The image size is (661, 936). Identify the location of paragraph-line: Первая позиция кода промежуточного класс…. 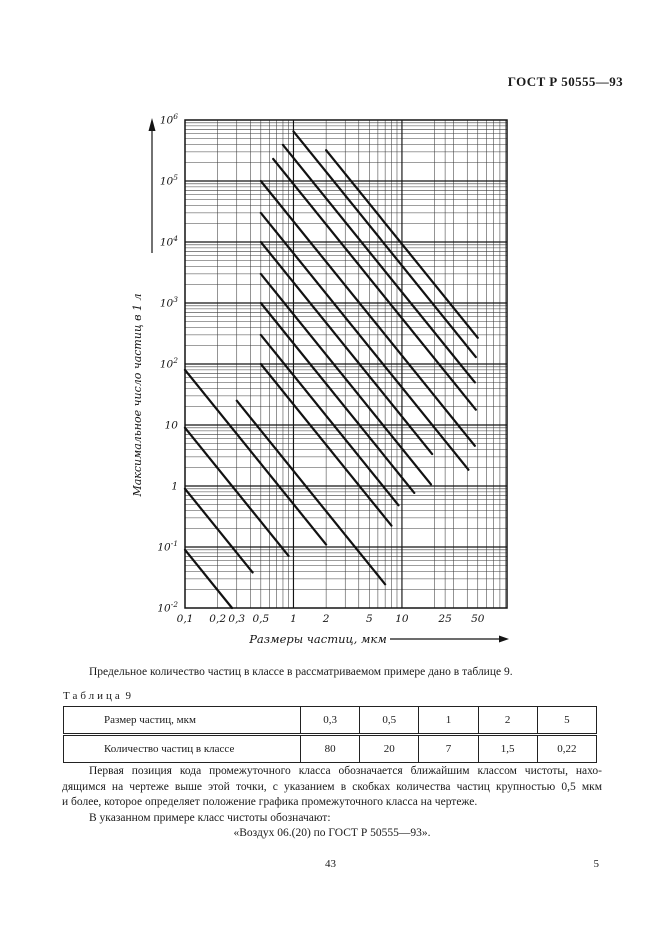
(345, 771).